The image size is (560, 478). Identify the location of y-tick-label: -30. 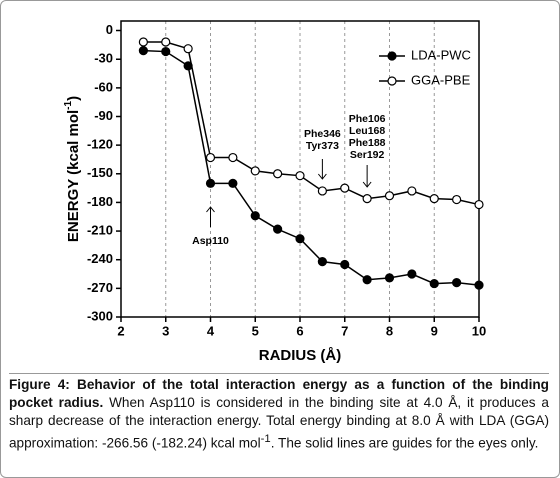
(103, 58).